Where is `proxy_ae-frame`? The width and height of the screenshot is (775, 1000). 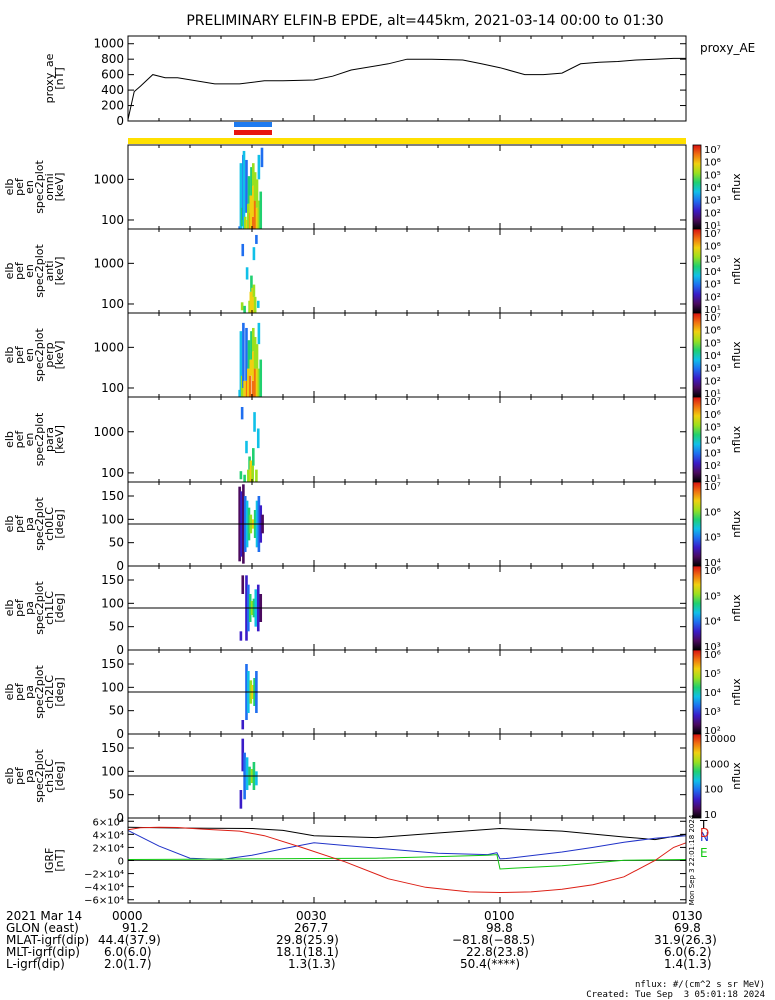 proxy_ae-frame is located at coordinates (407, 78).